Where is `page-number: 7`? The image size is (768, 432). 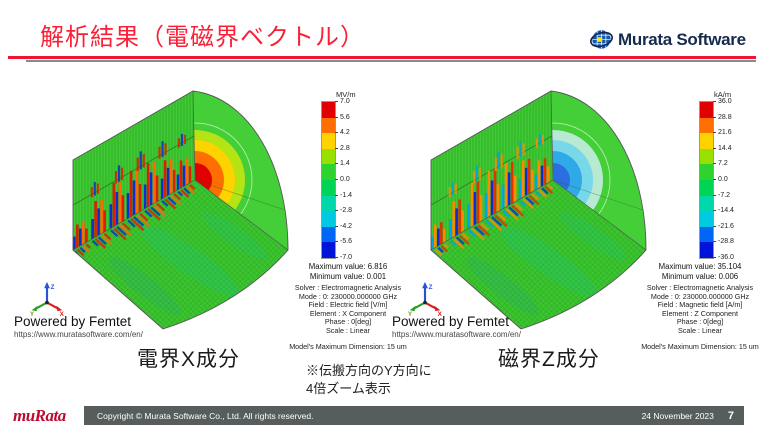 page-number: 7 is located at coordinates (730, 415).